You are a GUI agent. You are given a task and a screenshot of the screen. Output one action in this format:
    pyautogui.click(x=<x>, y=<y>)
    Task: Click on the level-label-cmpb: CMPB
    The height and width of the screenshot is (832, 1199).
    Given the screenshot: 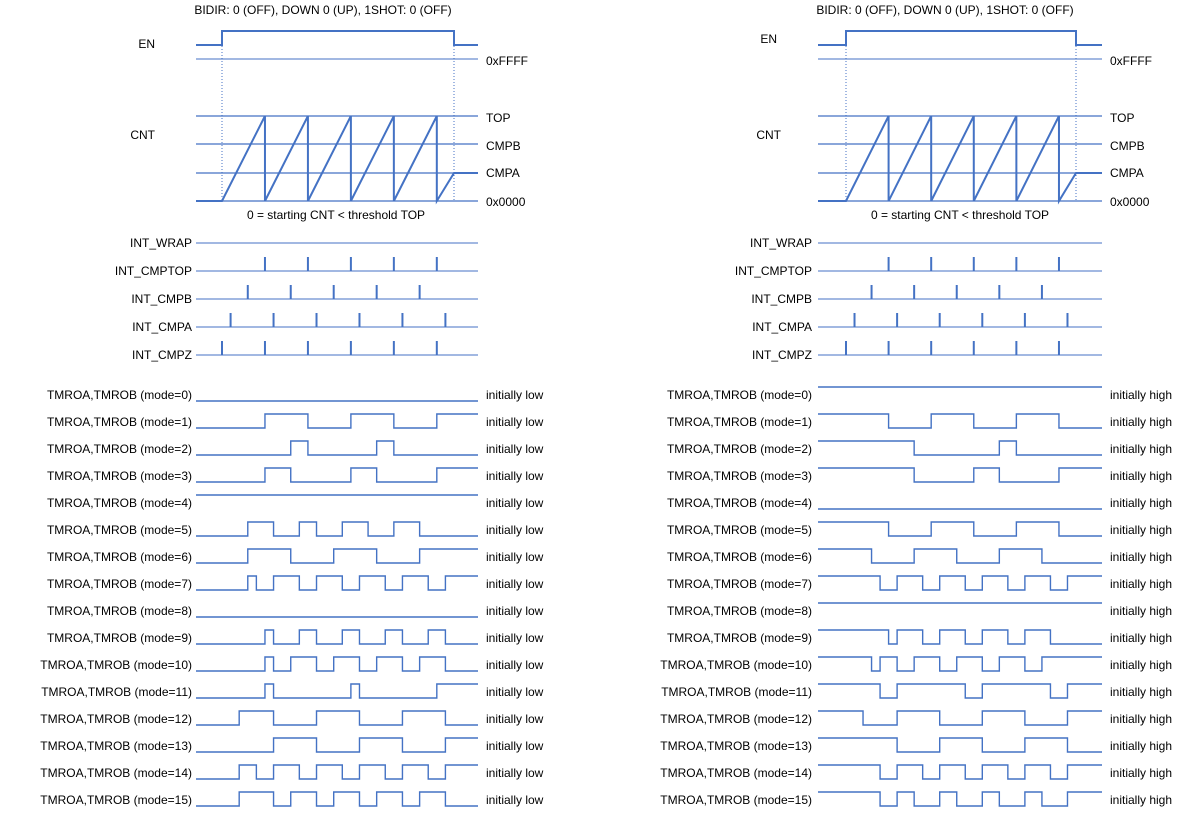 What is the action you would take?
    pyautogui.click(x=1127, y=146)
    